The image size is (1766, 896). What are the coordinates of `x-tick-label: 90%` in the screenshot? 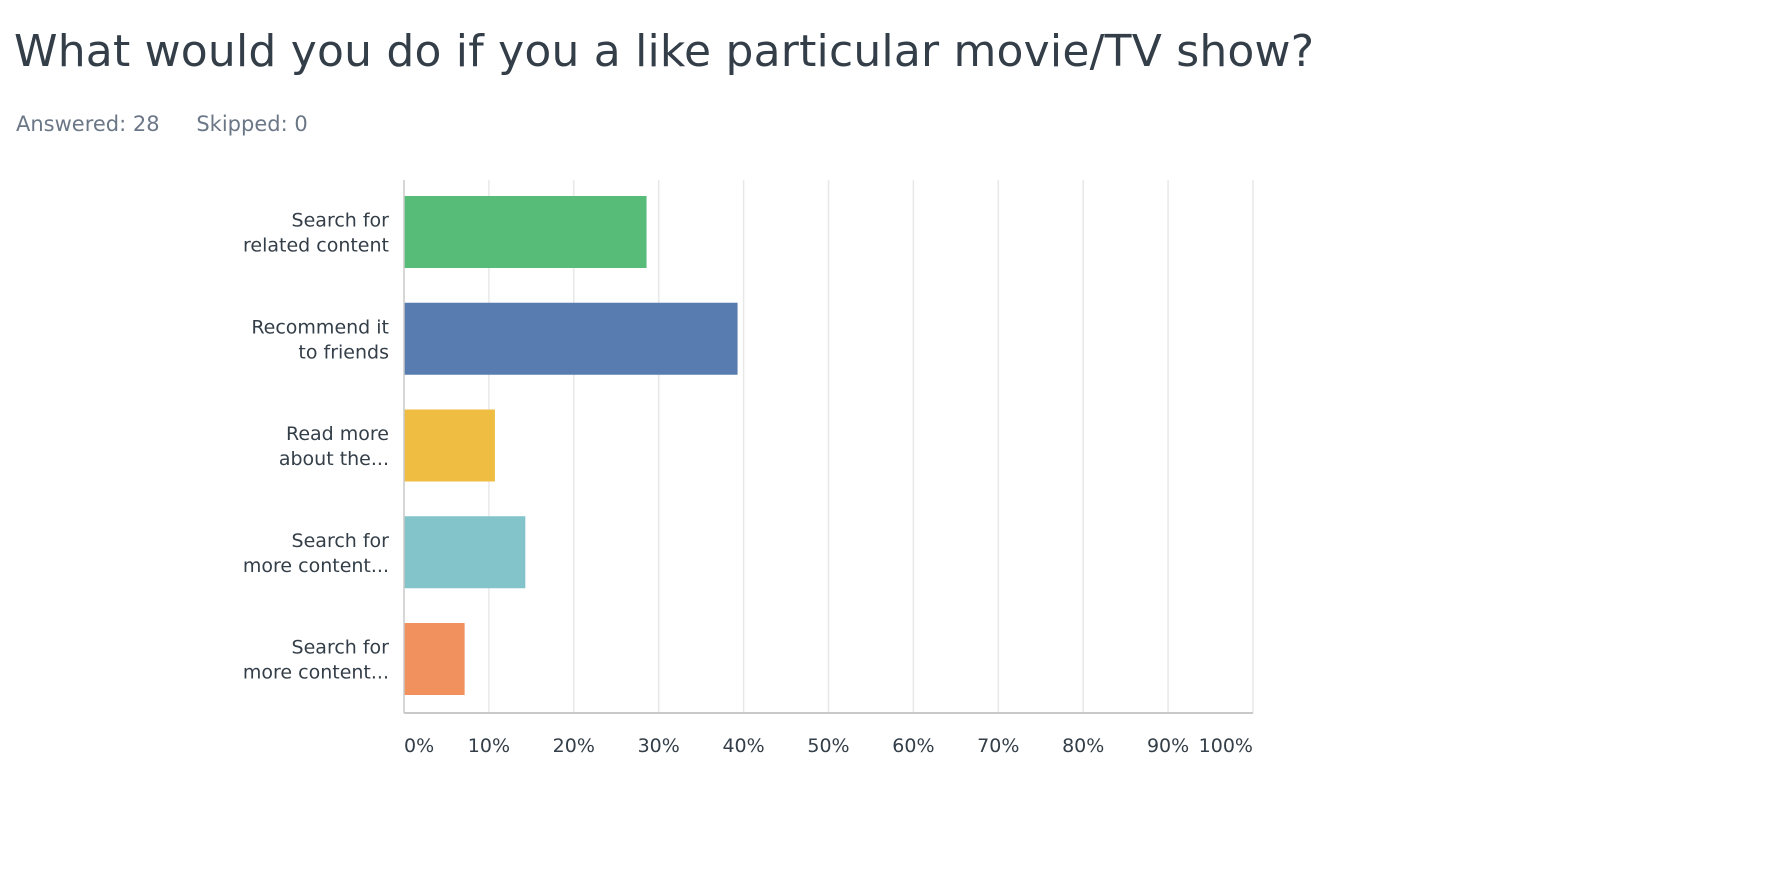 It's located at (1168, 746).